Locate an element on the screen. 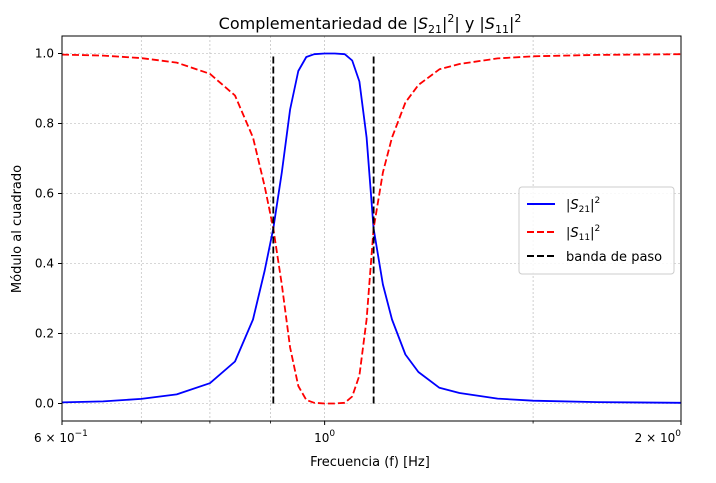 This screenshot has height=483, width=716. y-tick-label-4: 0.8 is located at coordinates (44, 124).